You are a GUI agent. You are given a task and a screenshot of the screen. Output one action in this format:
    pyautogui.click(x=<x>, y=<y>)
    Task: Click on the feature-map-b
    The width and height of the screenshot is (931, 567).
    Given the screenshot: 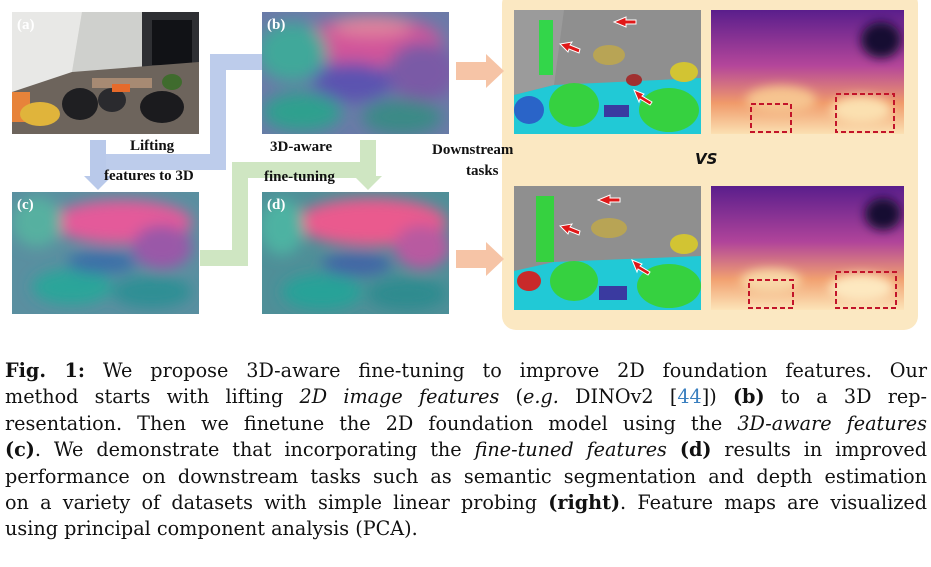 What is the action you would take?
    pyautogui.click(x=355, y=73)
    